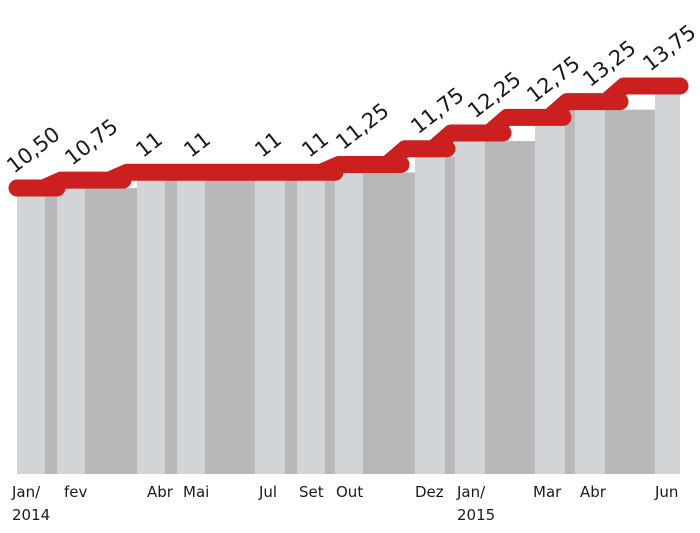  Describe the element at coordinates (91, 142) in the screenshot. I see `value-label: 10,75` at that location.